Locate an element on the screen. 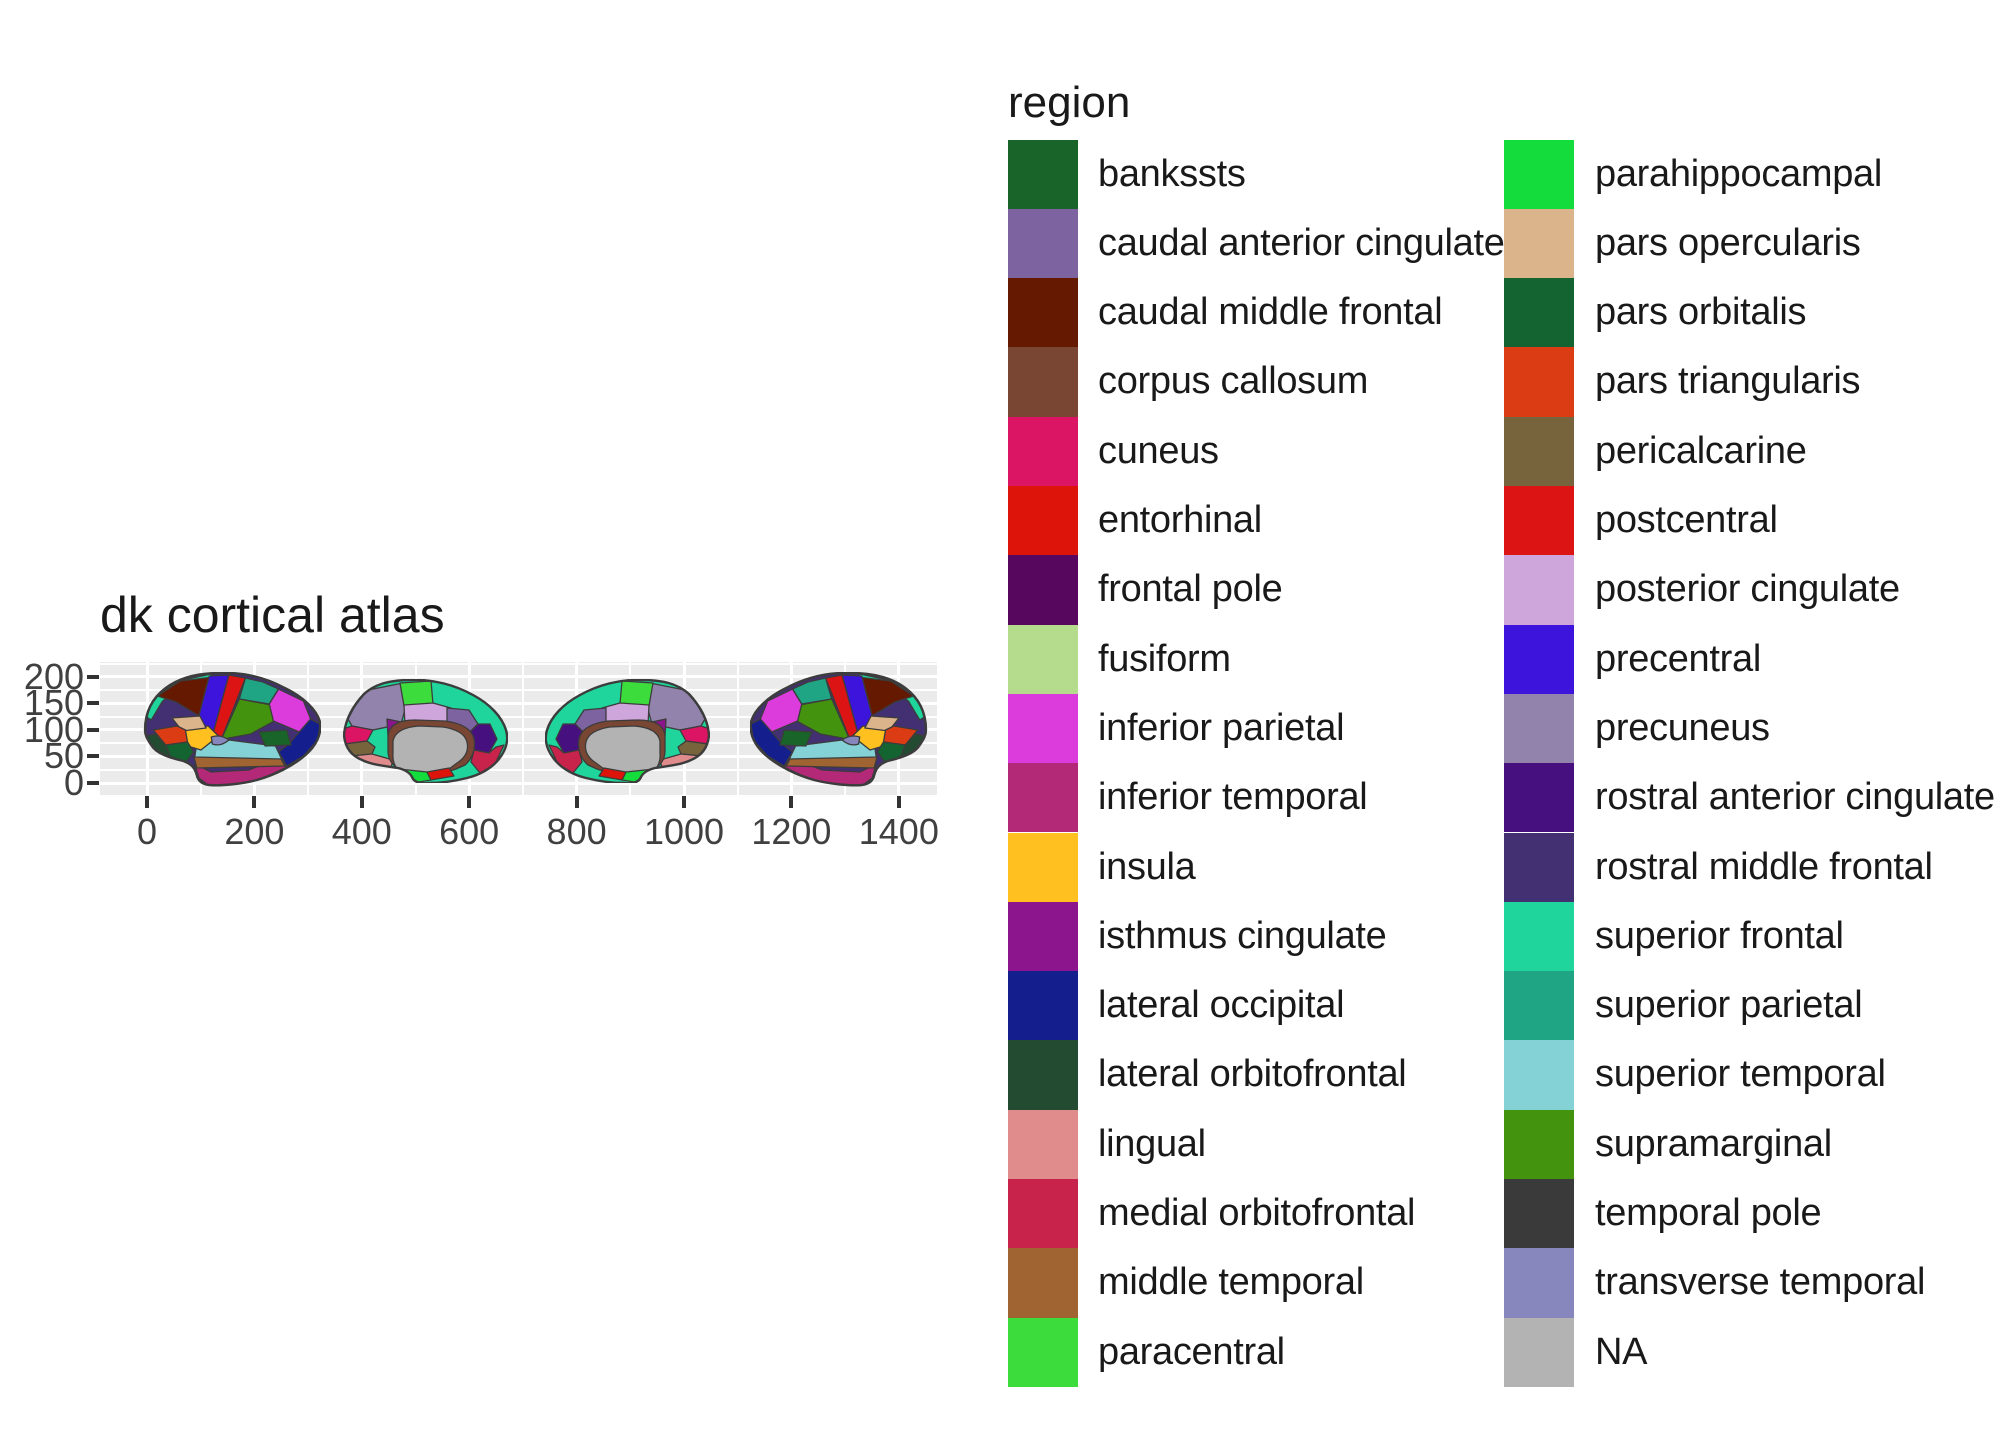 The height and width of the screenshot is (1440, 2016). region-bankssts is located at coordinates (275, 738).